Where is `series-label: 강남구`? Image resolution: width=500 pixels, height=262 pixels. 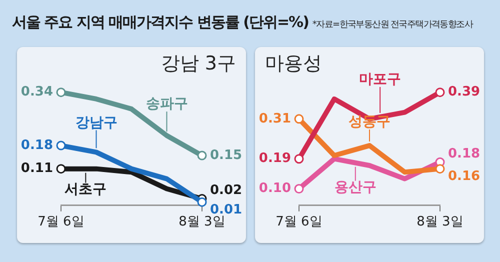
series-label: 강남구 is located at coordinates (96, 122).